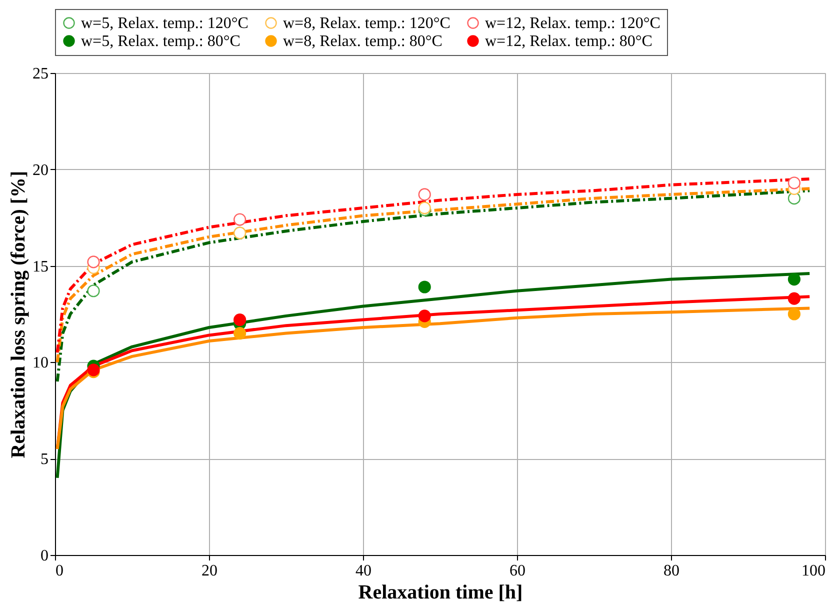 The image size is (834, 610). I want to click on x-tick-label: 80, so click(672, 571).